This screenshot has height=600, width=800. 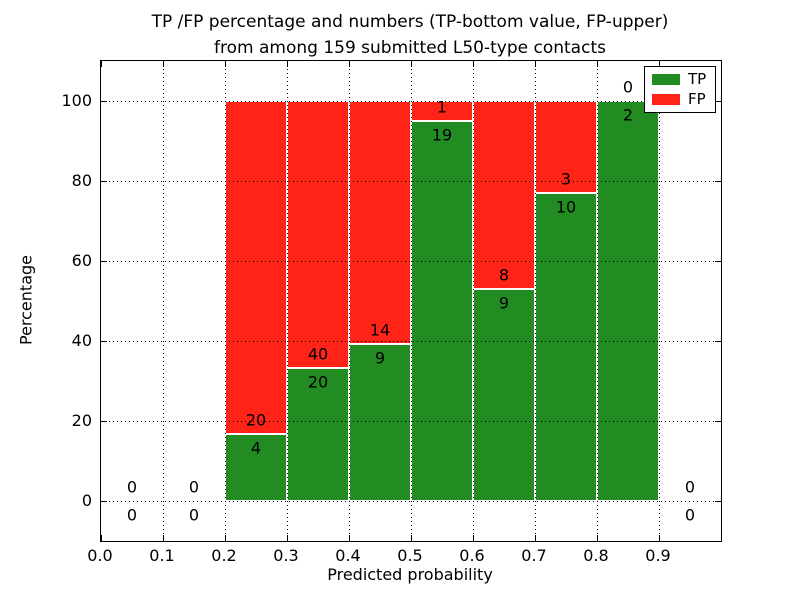 What do you see at coordinates (596, 555) in the screenshot?
I see `x-tick-label-0.8: 0.8` at bounding box center [596, 555].